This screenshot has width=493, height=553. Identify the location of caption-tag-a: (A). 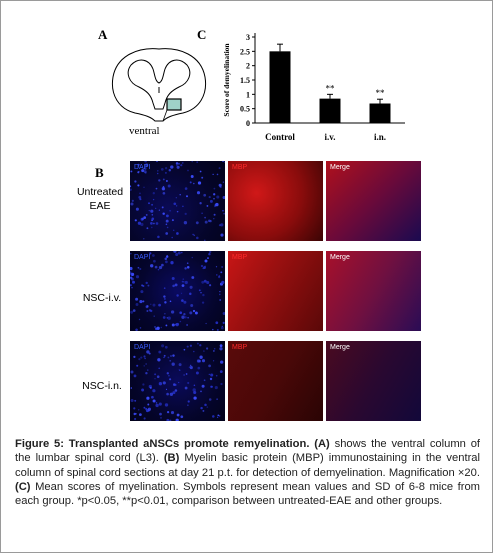
(322, 444).